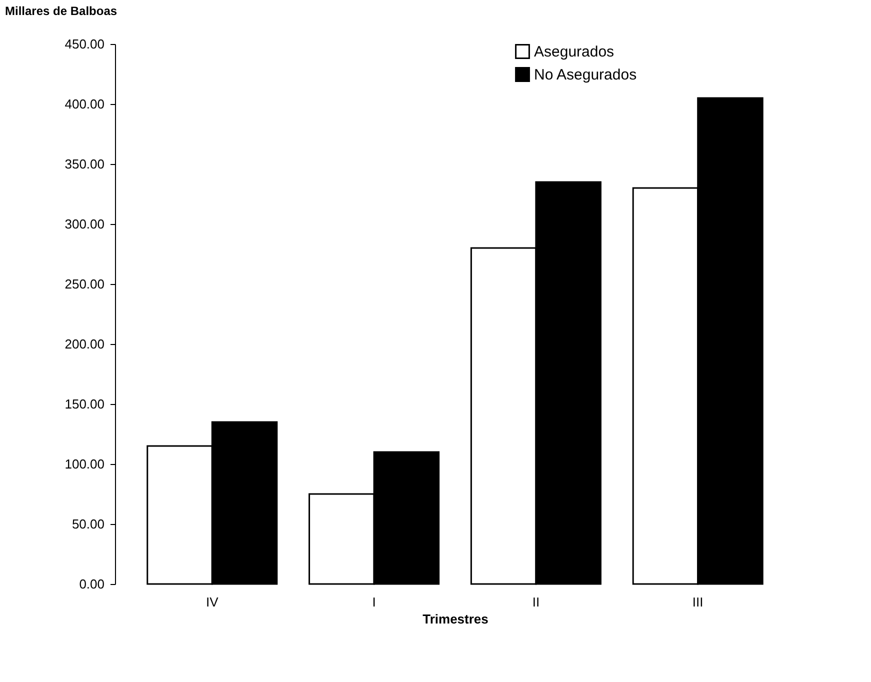 This screenshot has height=682, width=871. What do you see at coordinates (574, 52) in the screenshot?
I see `legend-label: Asegurados` at bounding box center [574, 52].